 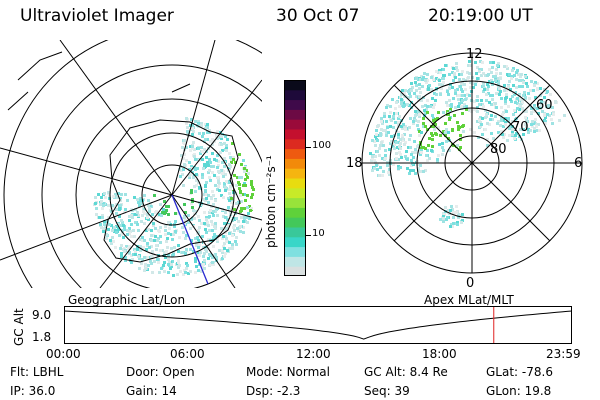 What do you see at coordinates (99, 81) in the screenshot?
I see `coastline` at bounding box center [99, 81].